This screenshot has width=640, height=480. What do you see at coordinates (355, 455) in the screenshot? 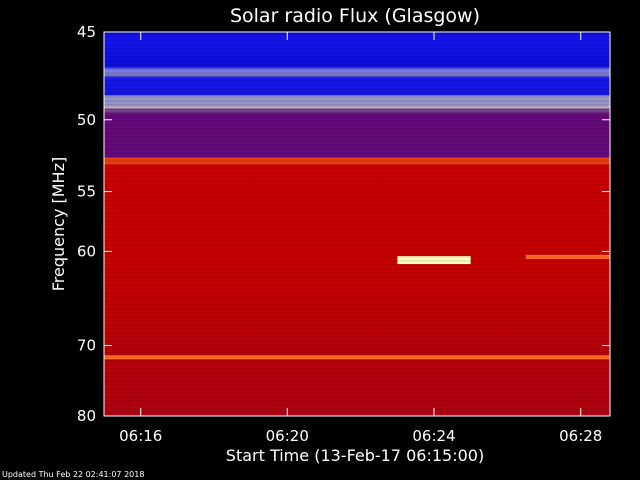
I see `x-axis-label: Start Time (13-Feb-17 06:15:00)` at bounding box center [355, 455].